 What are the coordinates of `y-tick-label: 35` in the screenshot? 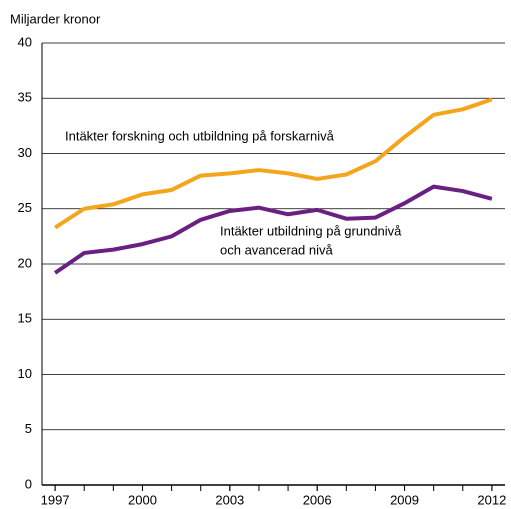 It's located at (25, 97).